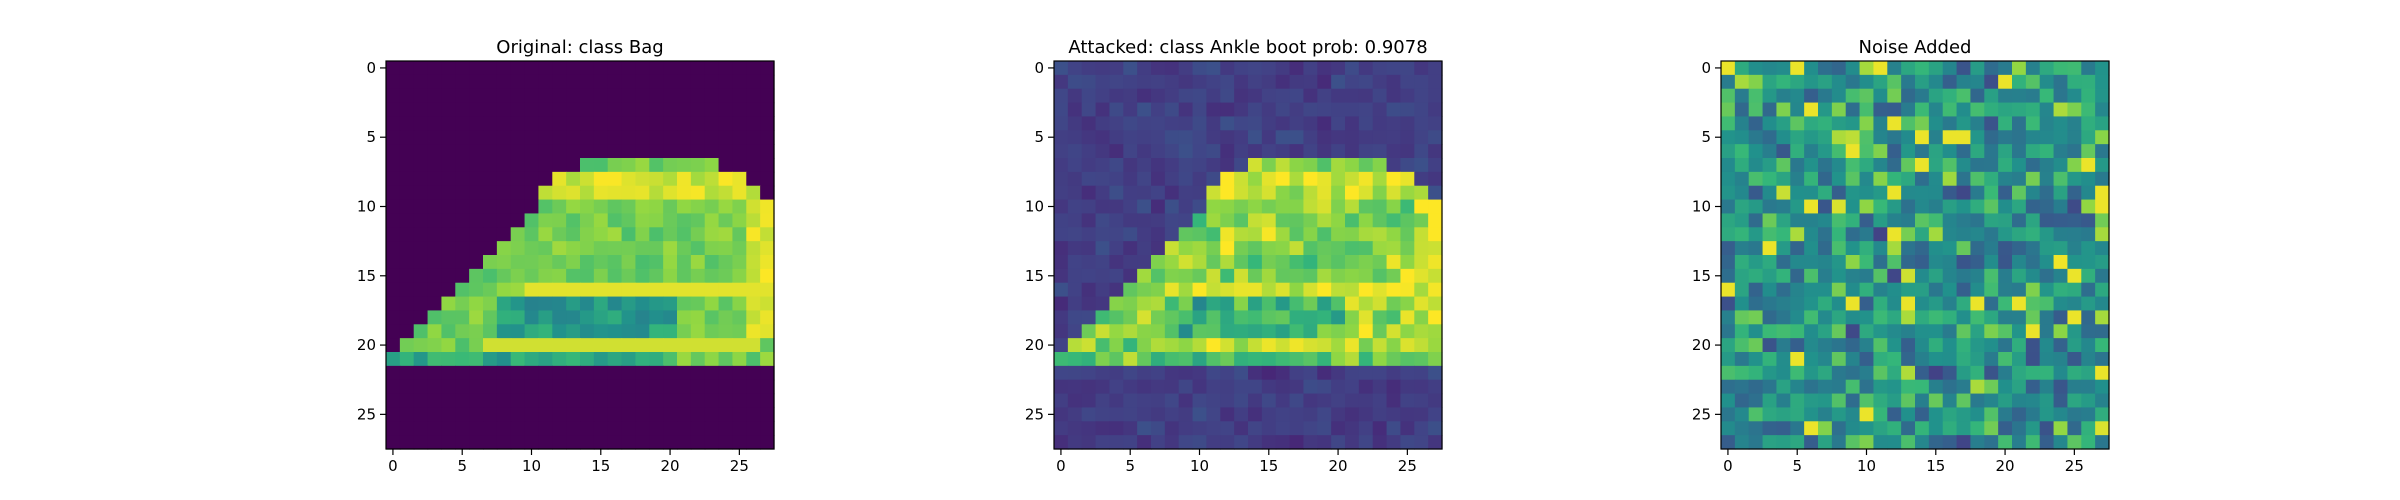 This screenshot has height=500, width=2400. What do you see at coordinates (1034, 276) in the screenshot?
I see `y-tick-label: 15` at bounding box center [1034, 276].